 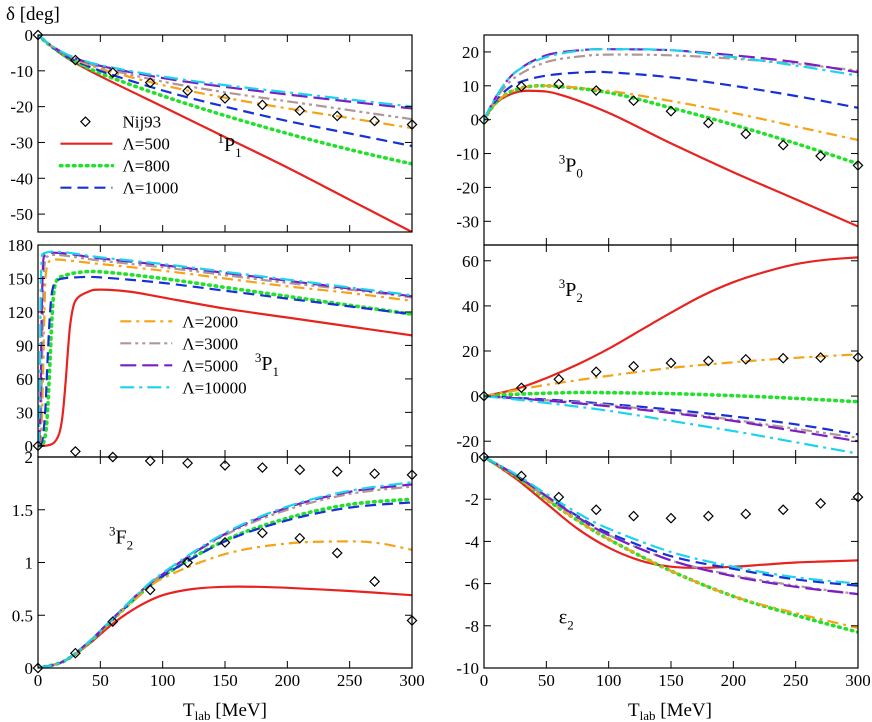 I want to click on x-axis-label-left-unit: [MeV], so click(x=239, y=710).